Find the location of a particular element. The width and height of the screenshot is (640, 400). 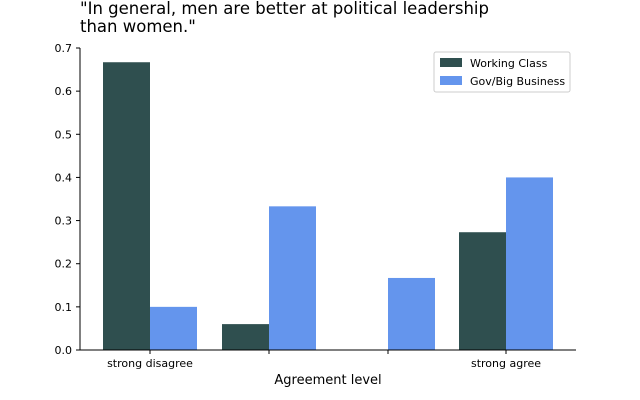

y-tick-label: 0.2 is located at coordinates (64, 264).